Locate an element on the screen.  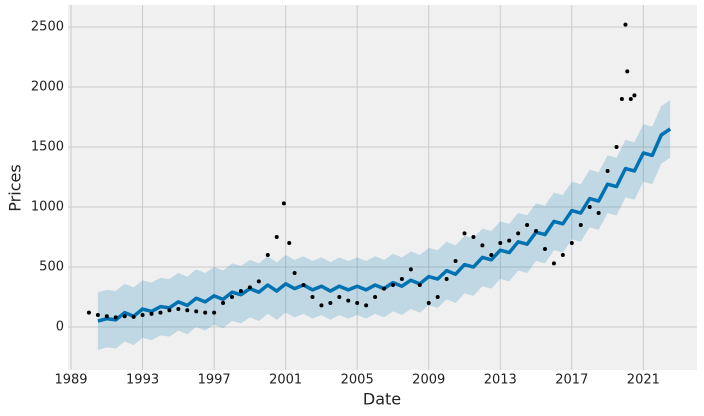
x-tick-label: 2021 is located at coordinates (643, 380).